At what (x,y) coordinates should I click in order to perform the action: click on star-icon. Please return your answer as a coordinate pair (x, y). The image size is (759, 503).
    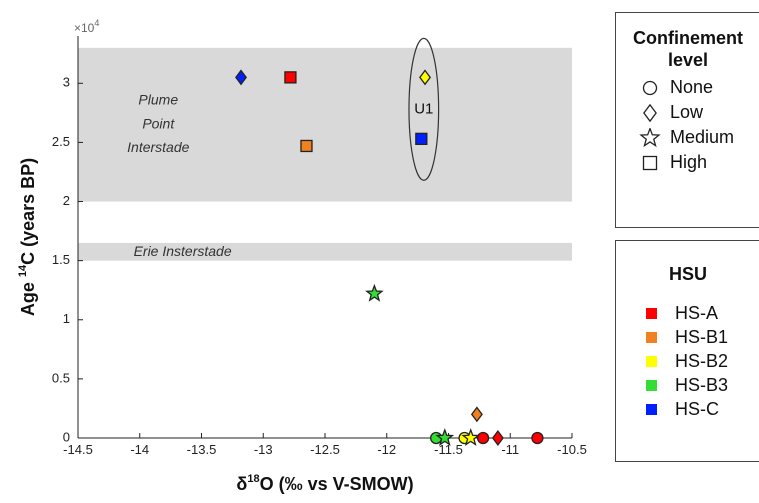
    Looking at the image, I should click on (651, 137).